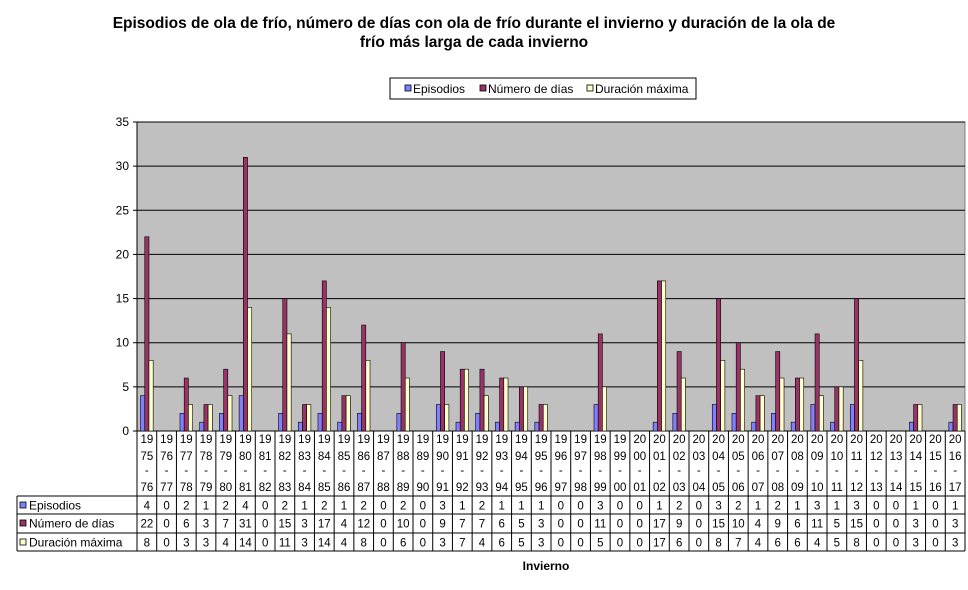  I want to click on y-tick-label: 20, so click(123, 254).